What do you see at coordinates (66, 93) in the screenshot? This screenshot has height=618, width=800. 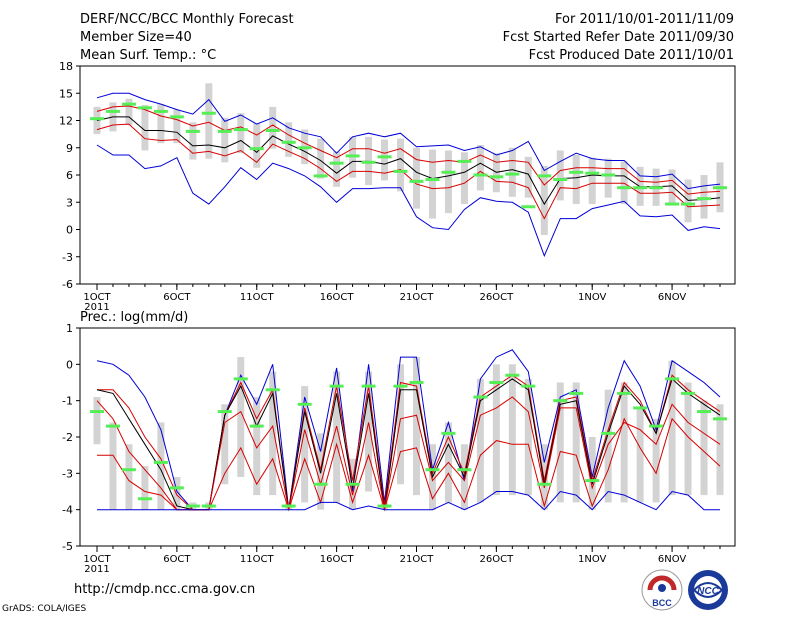 I see `temp-ytick-label-7: 15` at bounding box center [66, 93].